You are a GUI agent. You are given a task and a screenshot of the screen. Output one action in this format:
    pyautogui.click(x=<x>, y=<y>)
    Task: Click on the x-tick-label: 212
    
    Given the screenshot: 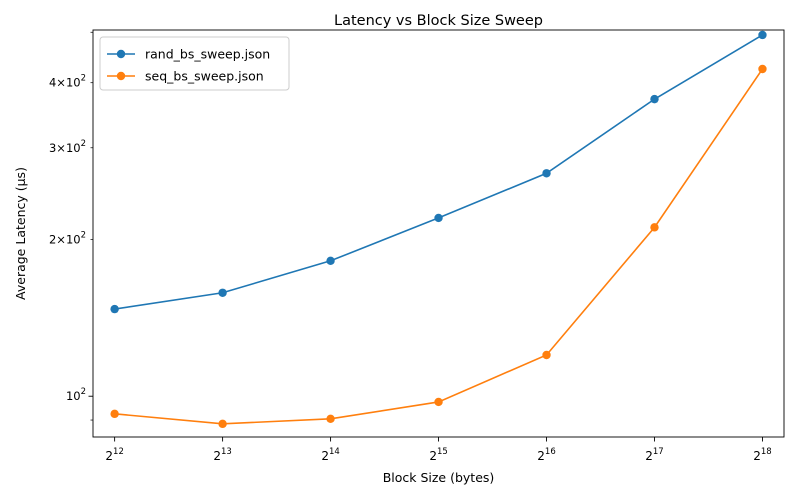 What is the action you would take?
    pyautogui.click(x=114, y=455)
    